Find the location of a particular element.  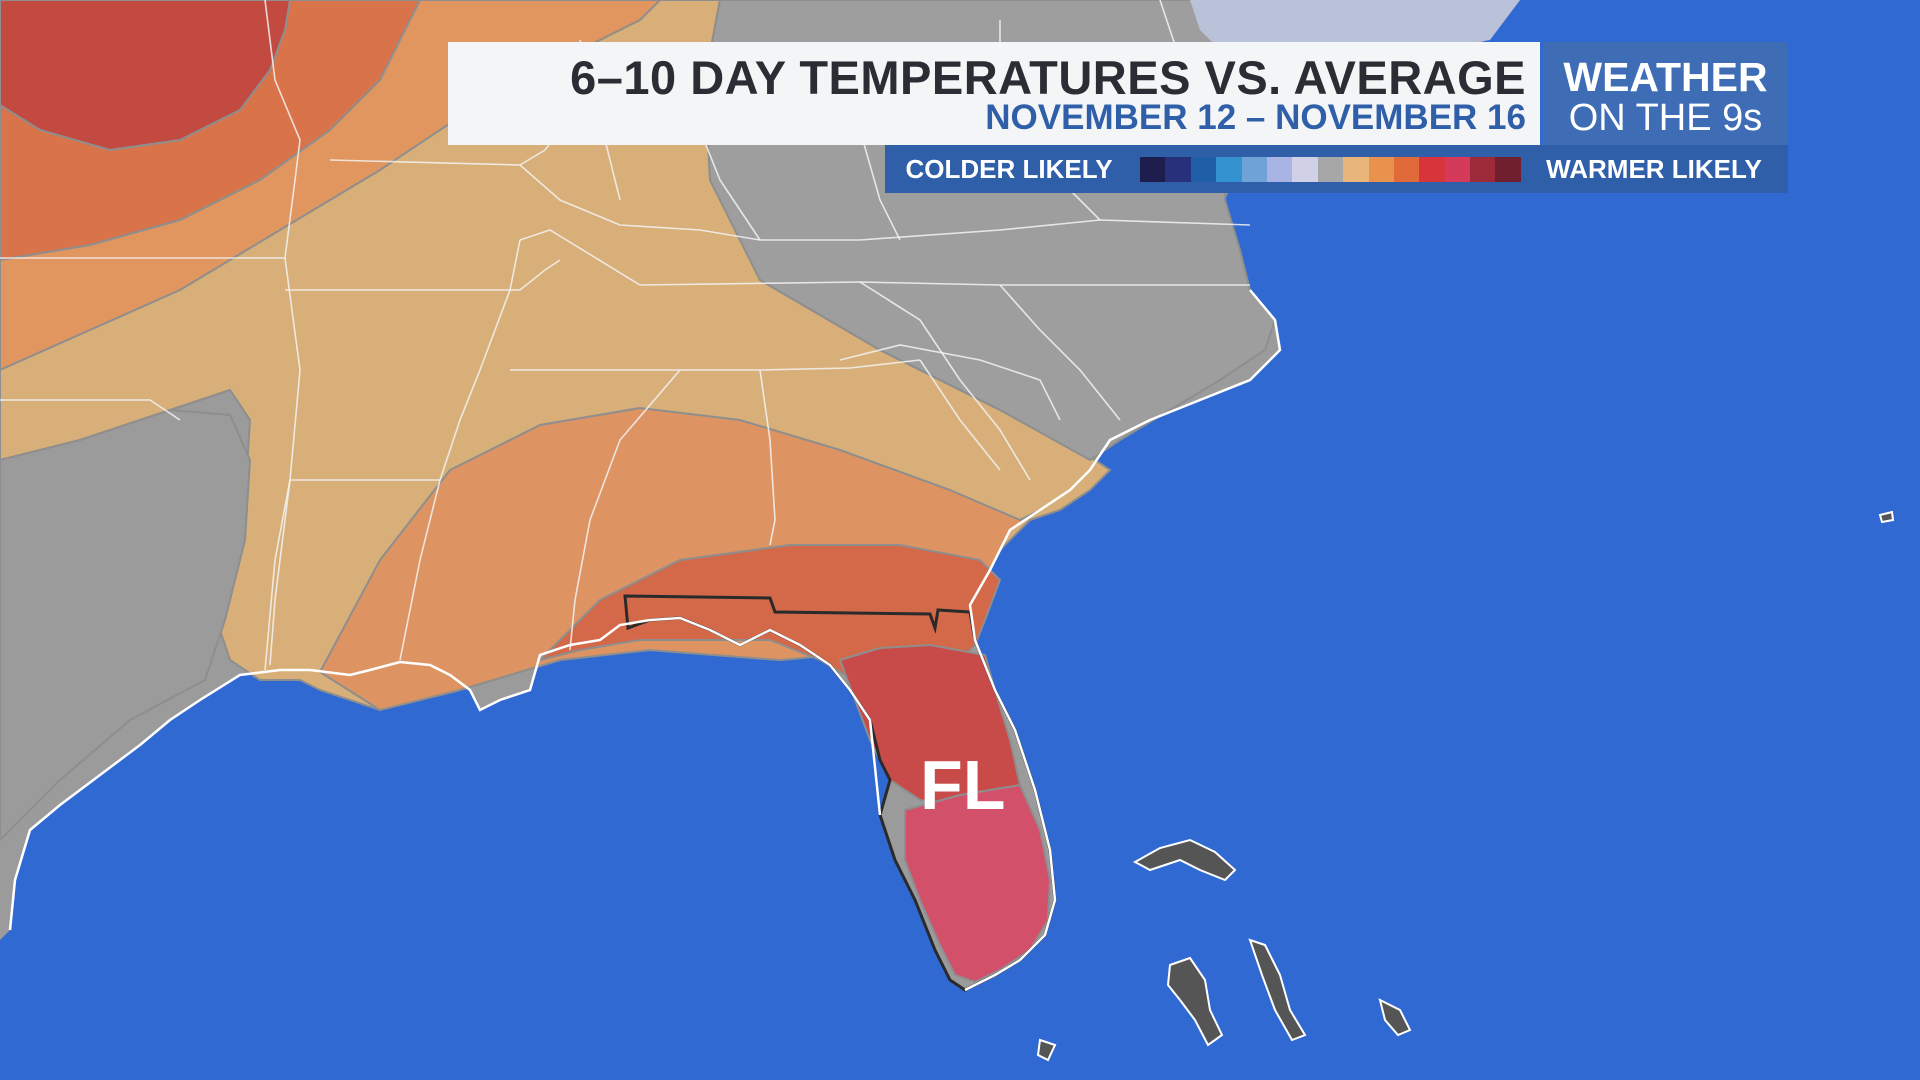

zone-north-warm-inner is located at coordinates (146, 76).